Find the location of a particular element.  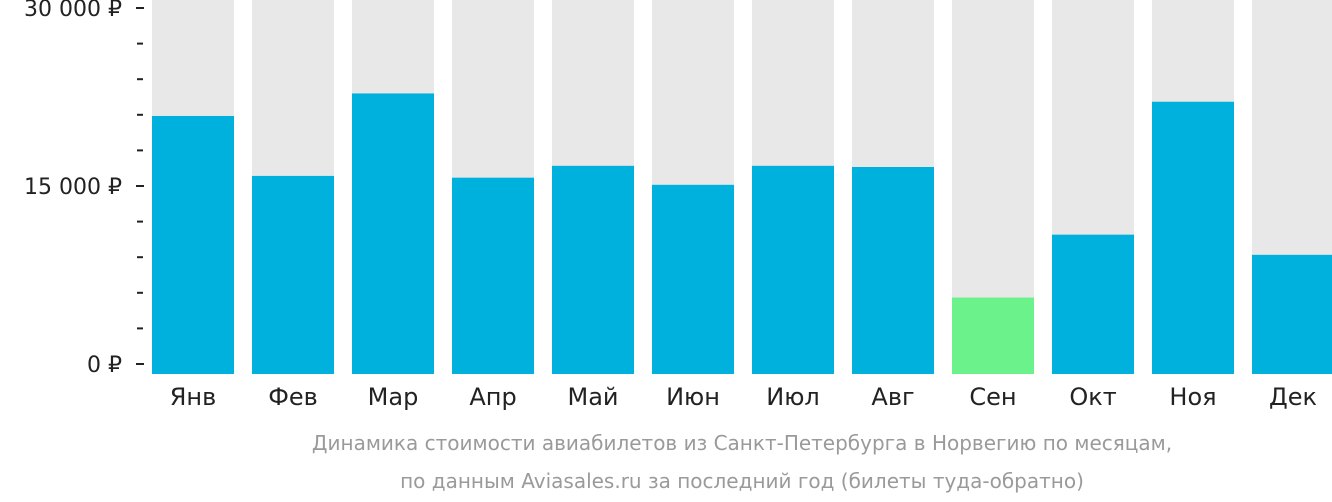

x-tick-label-10: Окт is located at coordinates (1092, 397).